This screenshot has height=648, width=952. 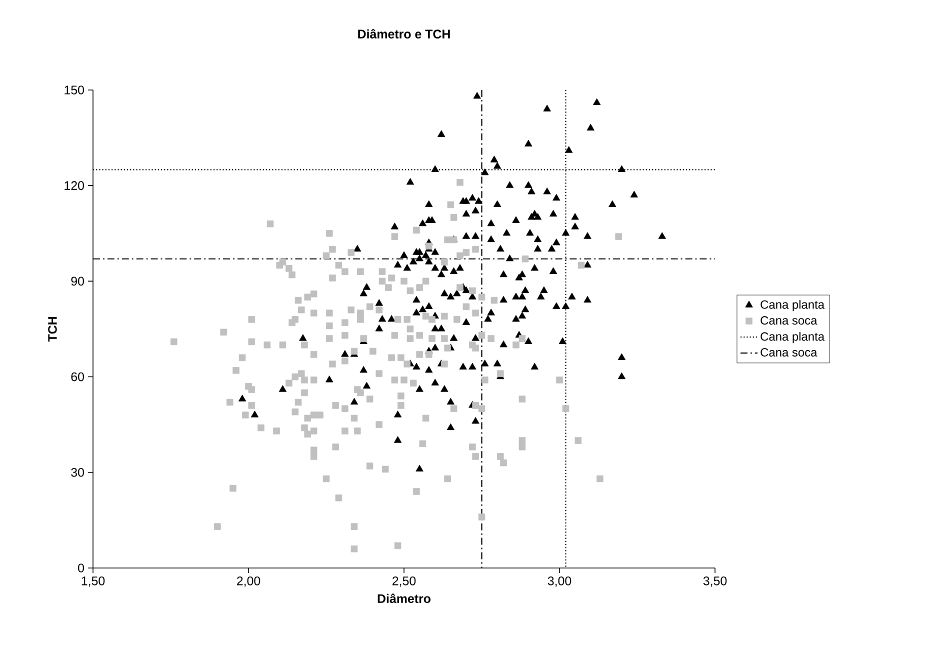 I want to click on x-tick-label: 1,50, so click(x=93, y=581).